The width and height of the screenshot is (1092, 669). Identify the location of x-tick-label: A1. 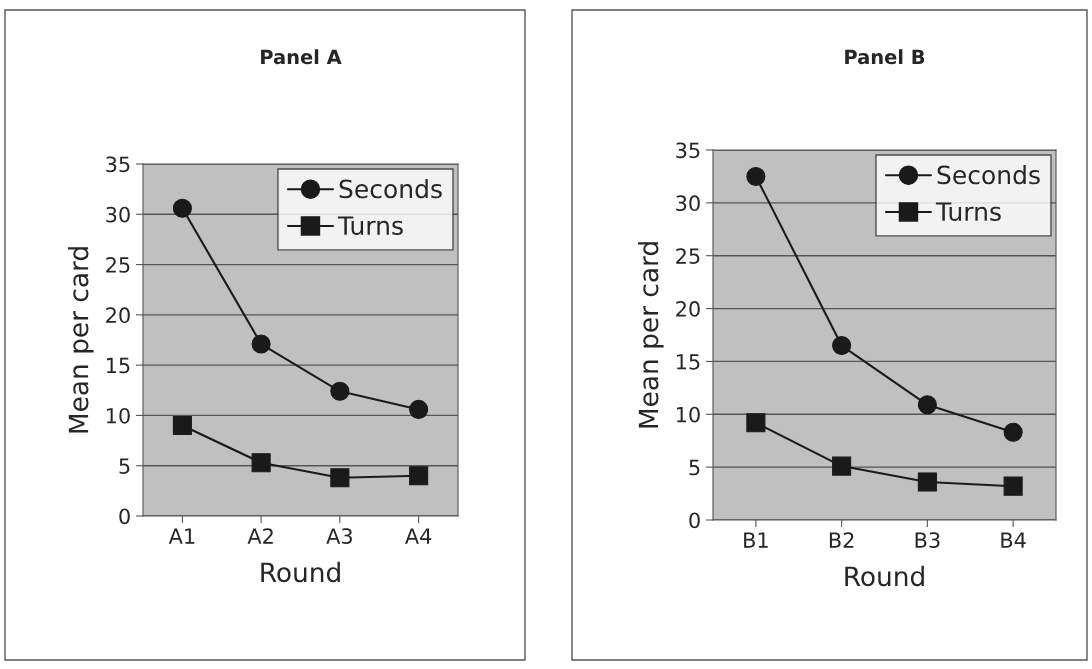
(181, 536).